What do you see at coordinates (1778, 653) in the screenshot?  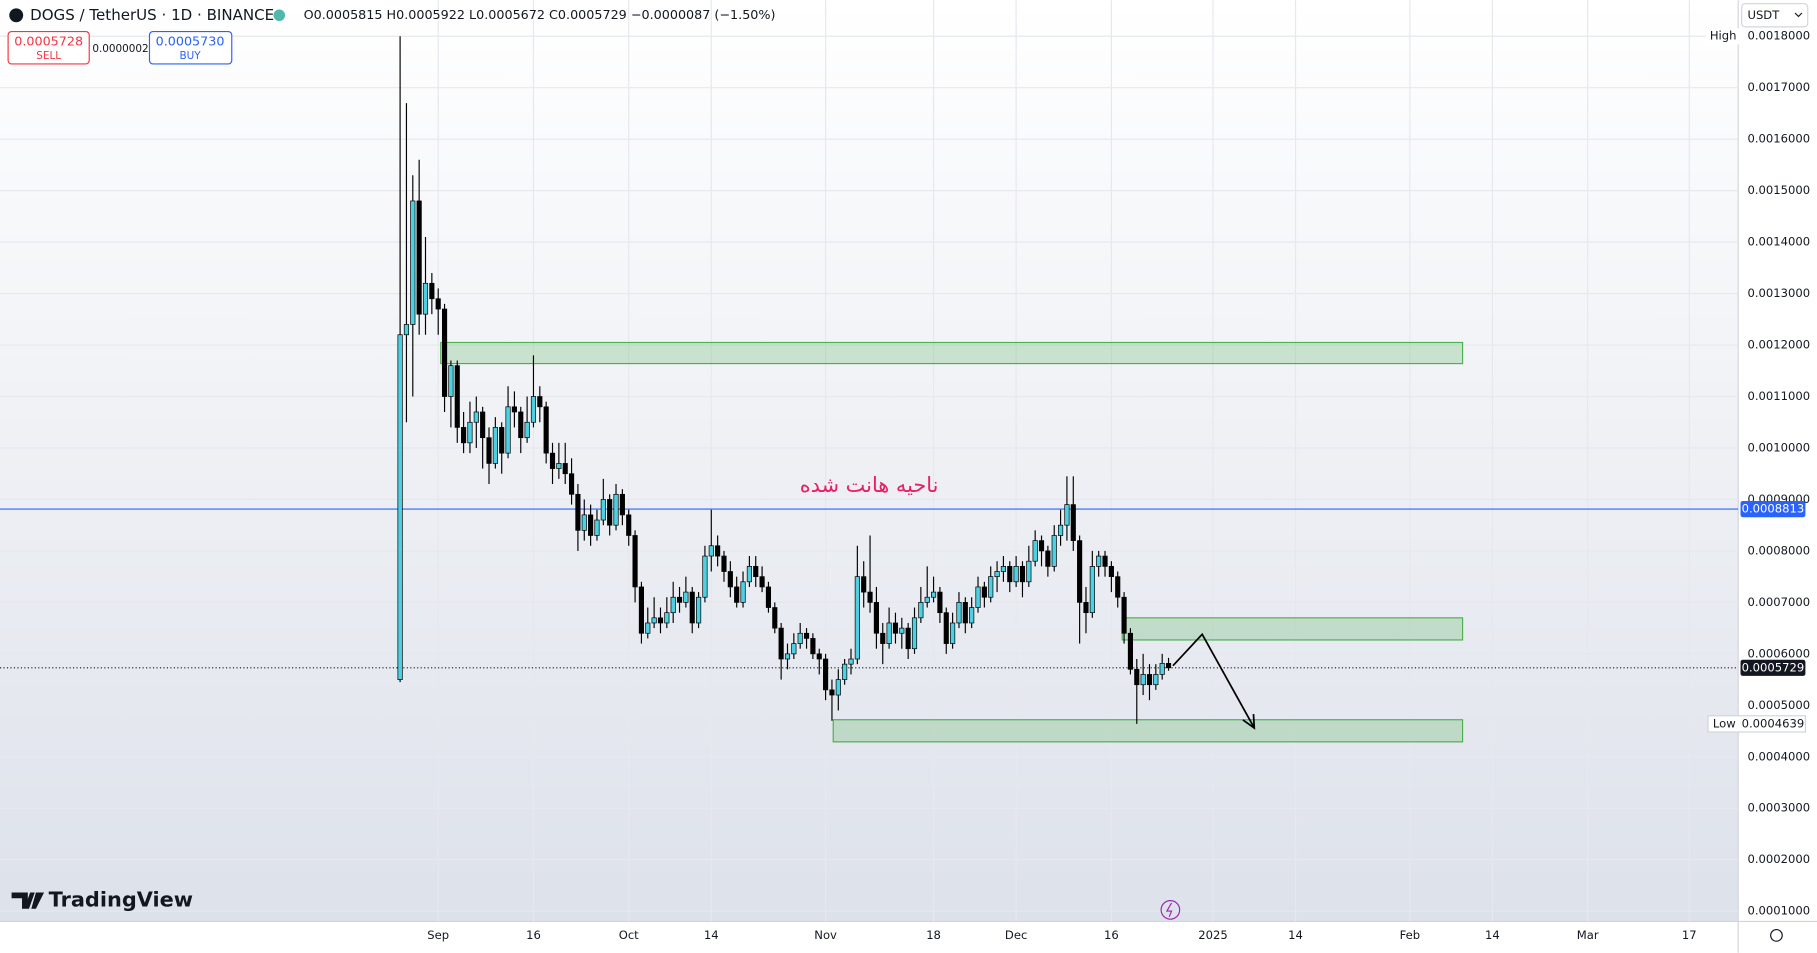 I see `y-tick-label: 0.0006000` at bounding box center [1778, 653].